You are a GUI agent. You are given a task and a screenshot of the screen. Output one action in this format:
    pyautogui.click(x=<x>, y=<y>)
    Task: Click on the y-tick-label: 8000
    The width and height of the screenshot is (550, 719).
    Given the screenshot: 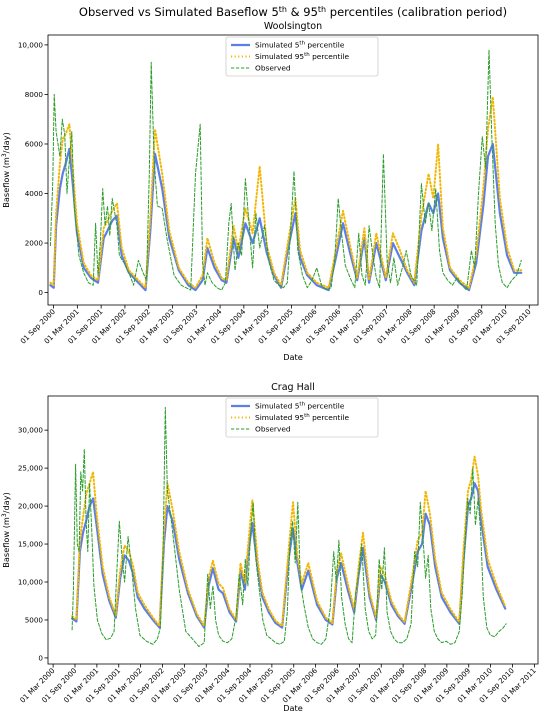 What is the action you would take?
    pyautogui.click(x=34, y=94)
    